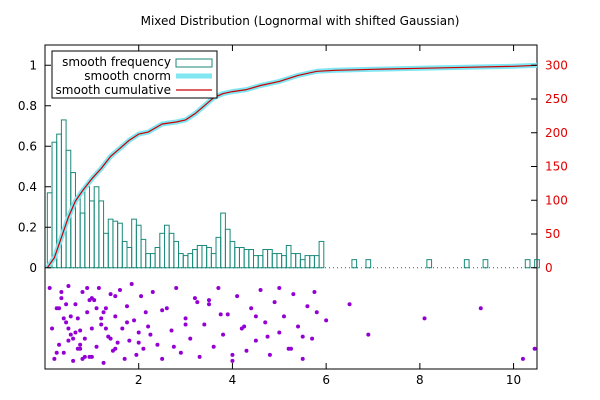 This screenshot has height=400, width=600. What do you see at coordinates (556, 133) in the screenshot?
I see `y-right-tick-label: 200` at bounding box center [556, 133].